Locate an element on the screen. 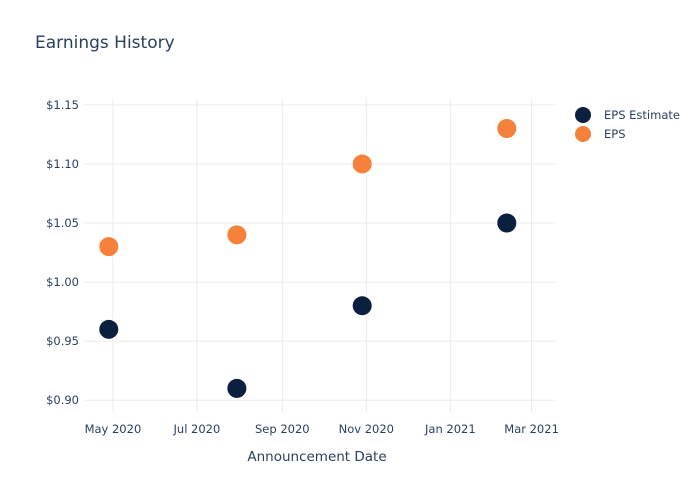 Image resolution: width=700 pixels, height=500 pixels. legend-label: EPS is located at coordinates (615, 134).